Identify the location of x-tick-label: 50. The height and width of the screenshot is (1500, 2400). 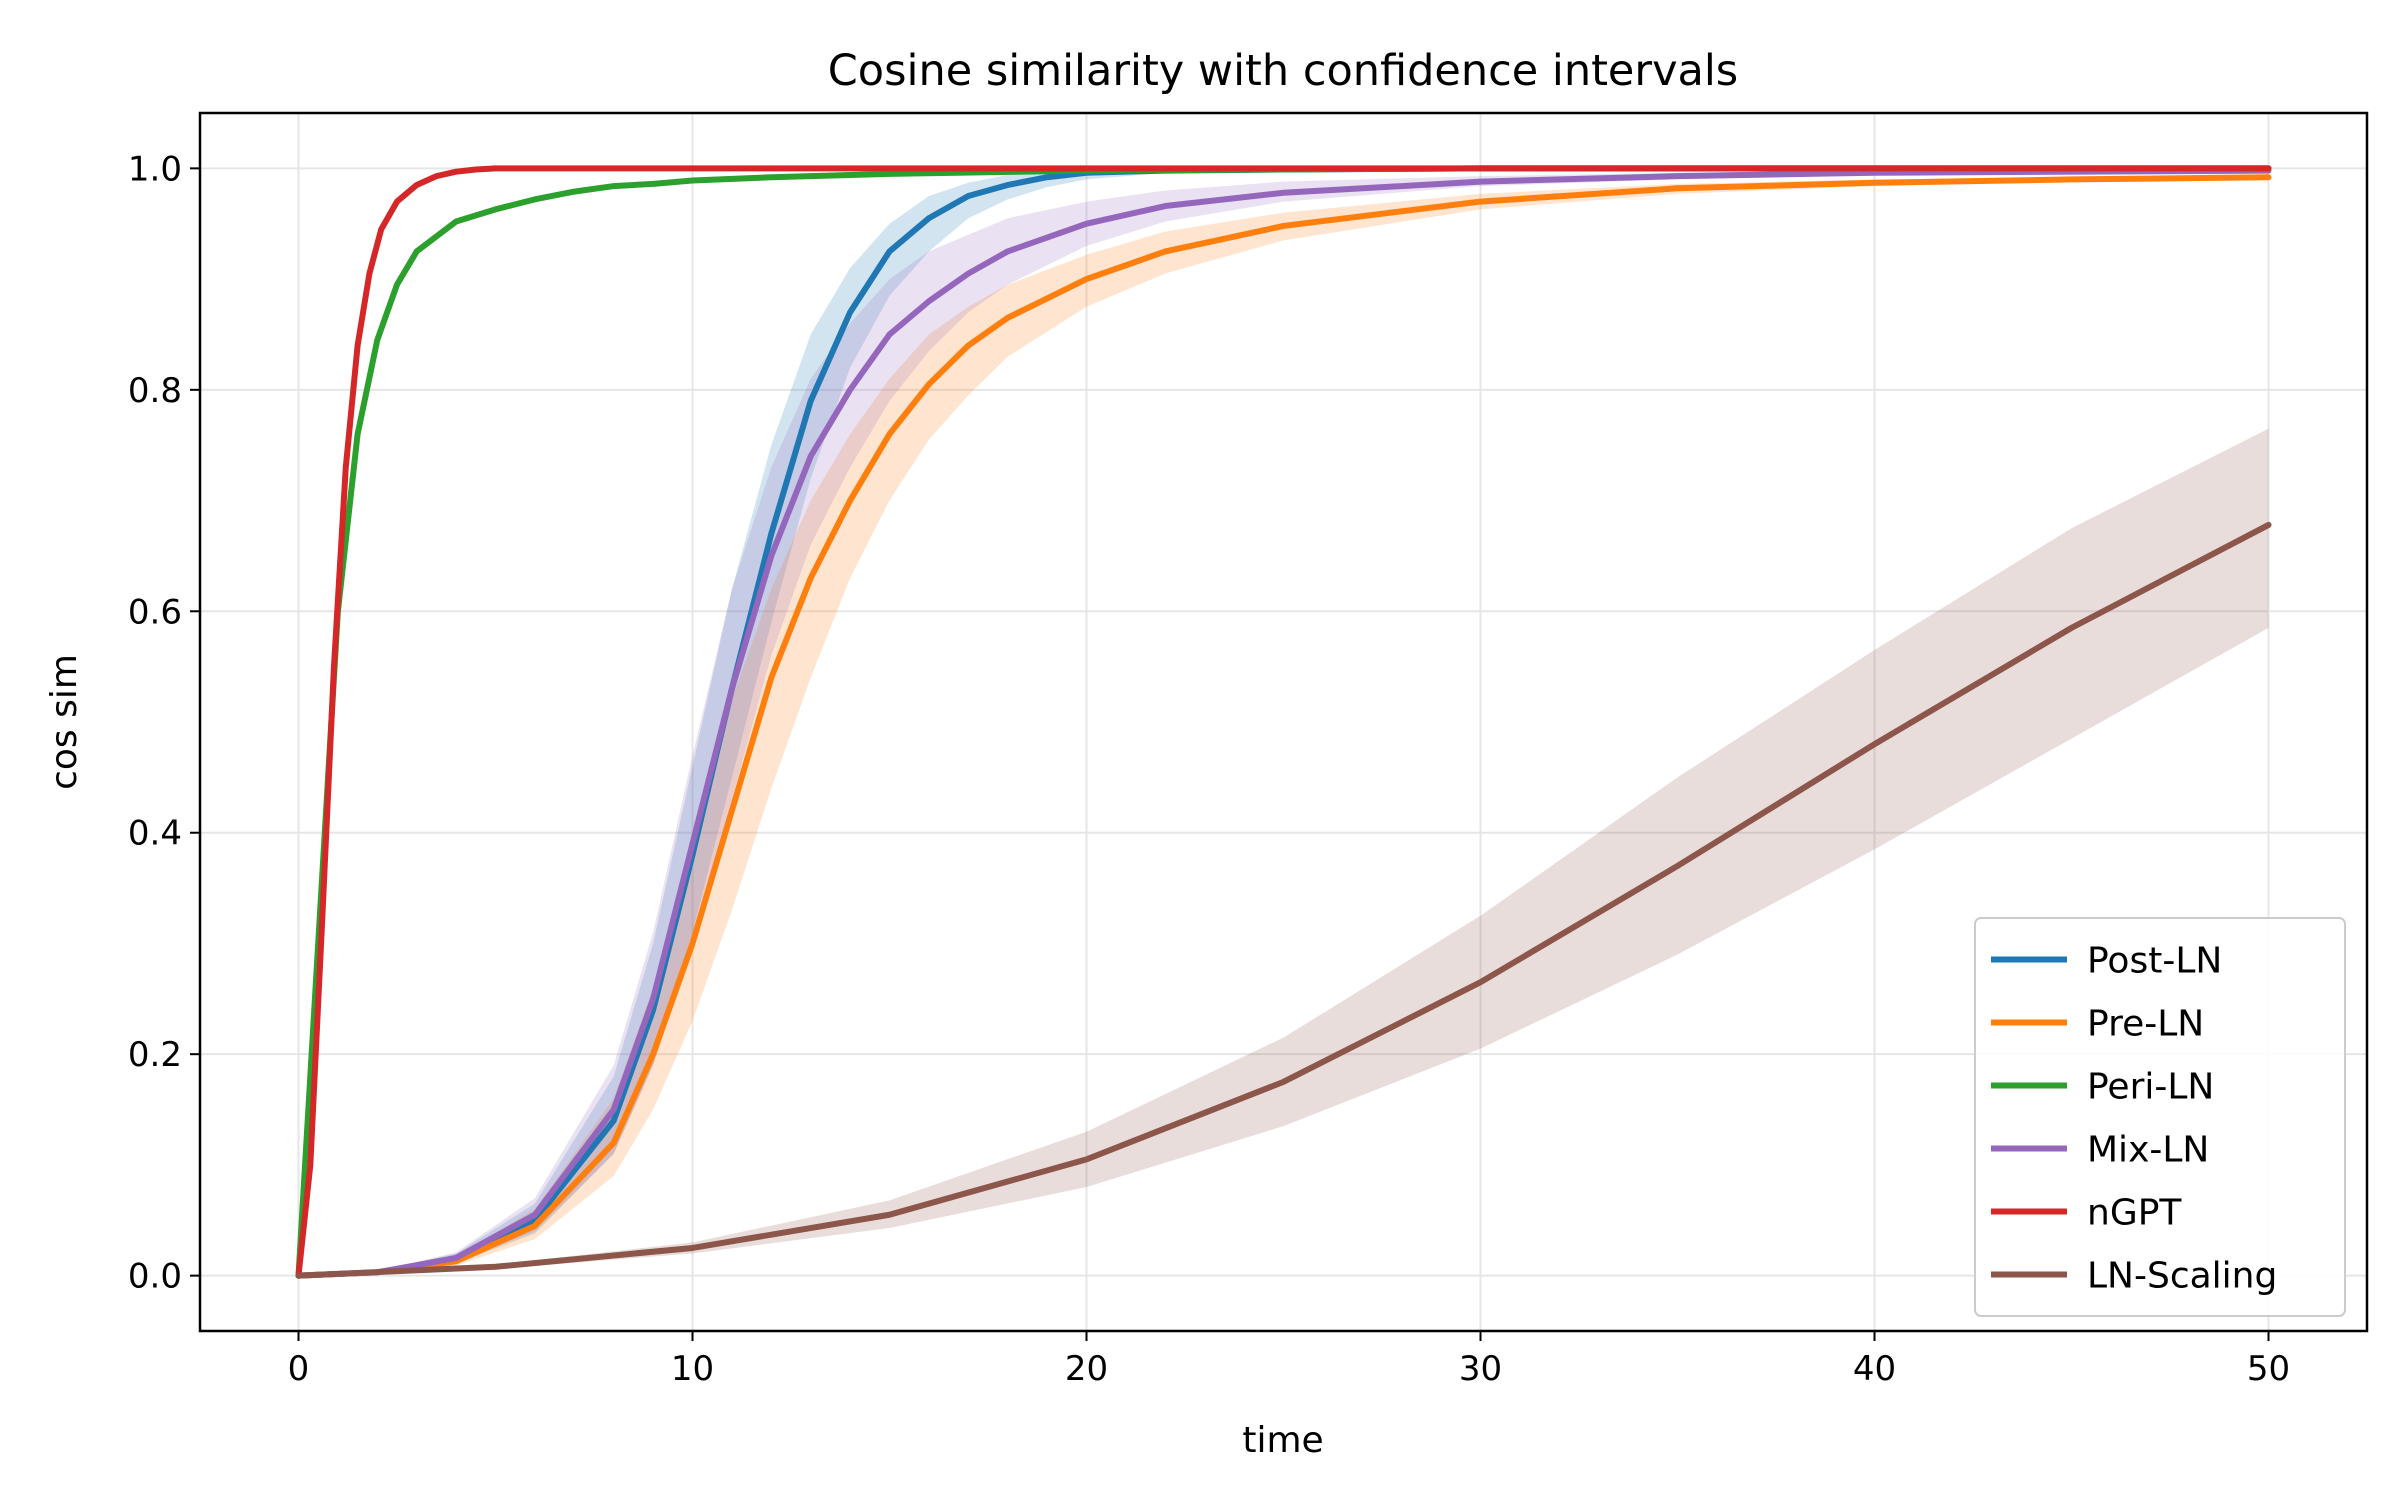
(2268, 1369).